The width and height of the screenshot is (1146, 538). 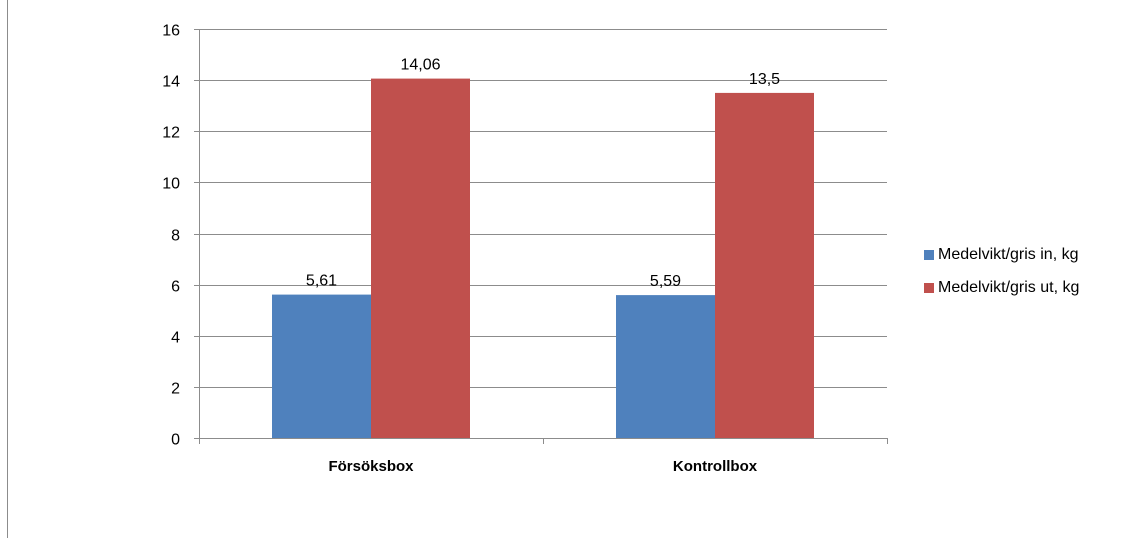 I want to click on y-tick-label: 12, so click(x=171, y=133).